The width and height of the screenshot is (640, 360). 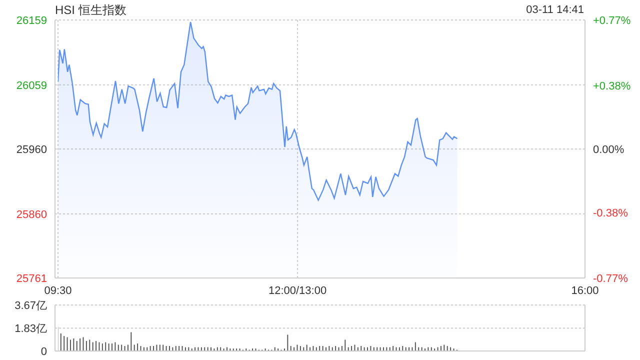 I want to click on x-tick-label: 09:30, so click(x=58, y=290).